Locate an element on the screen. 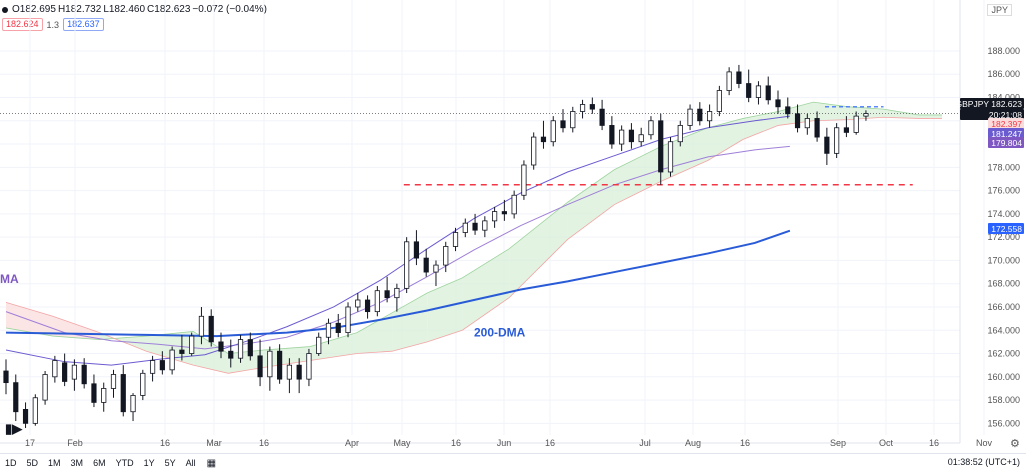  tradingview-logo-icon: ▮▶ is located at coordinates (14, 428).